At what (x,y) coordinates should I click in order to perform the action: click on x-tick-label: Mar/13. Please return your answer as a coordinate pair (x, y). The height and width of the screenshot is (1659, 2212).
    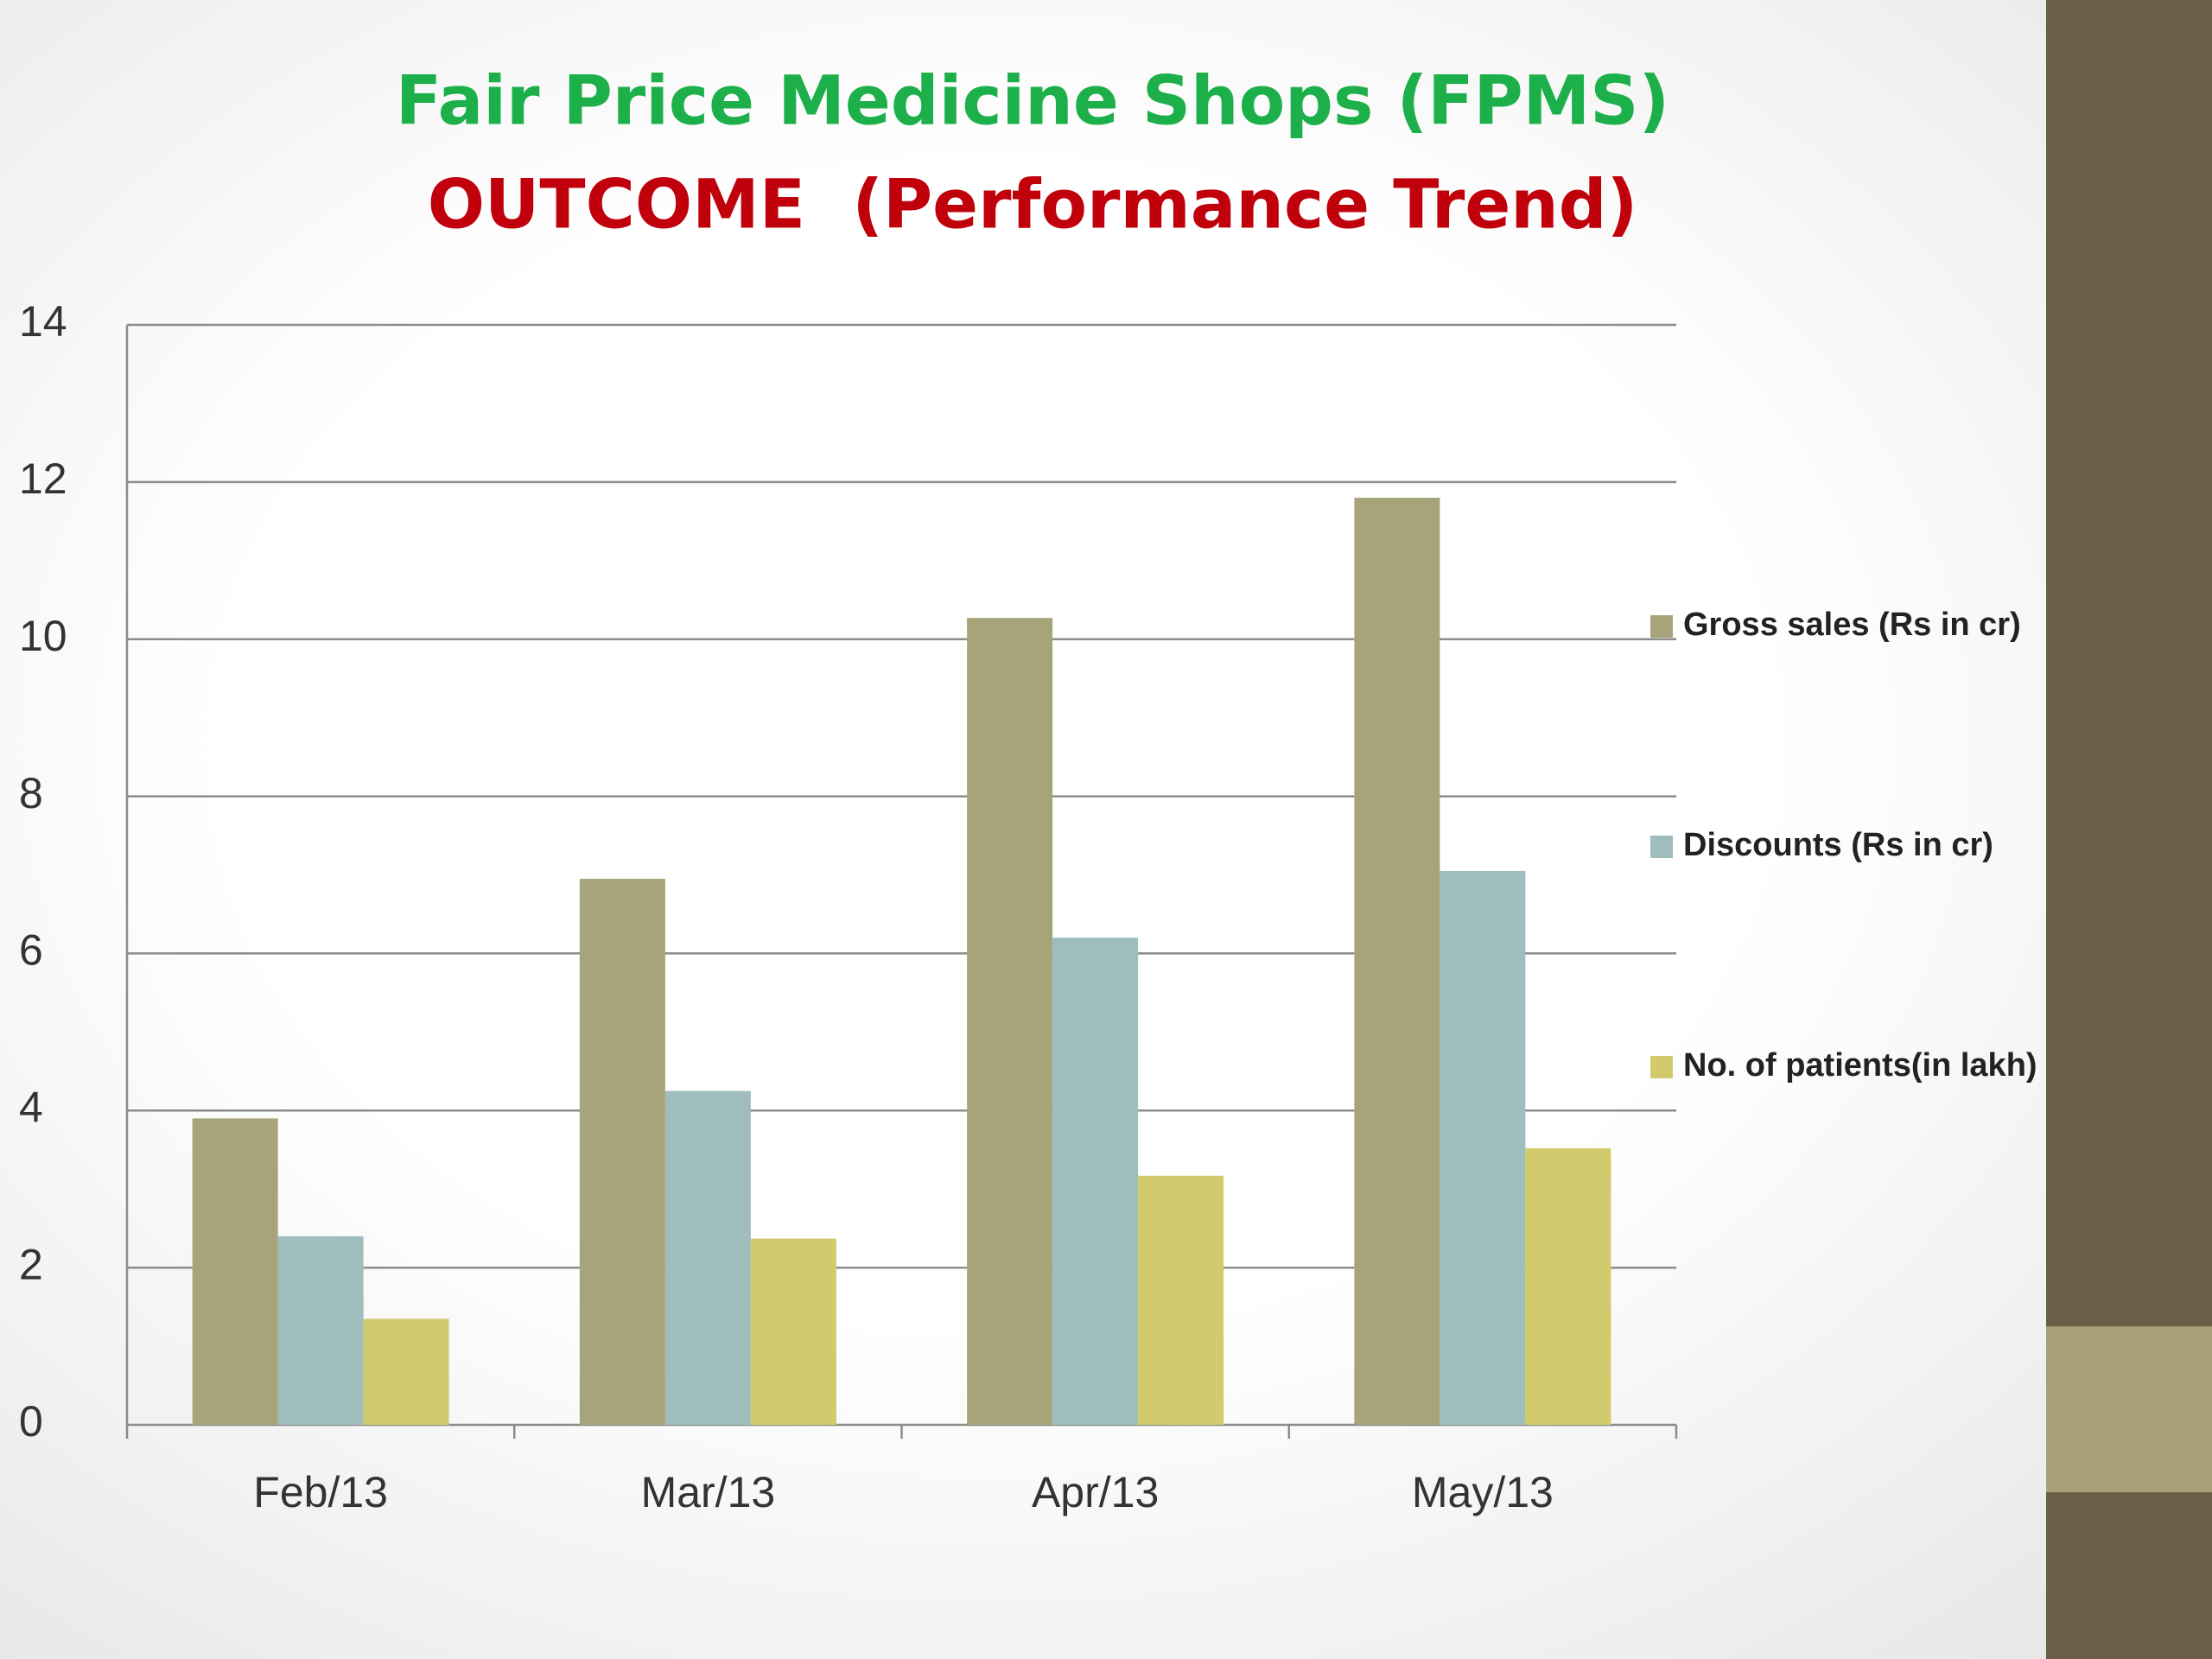
    Looking at the image, I should click on (708, 1492).